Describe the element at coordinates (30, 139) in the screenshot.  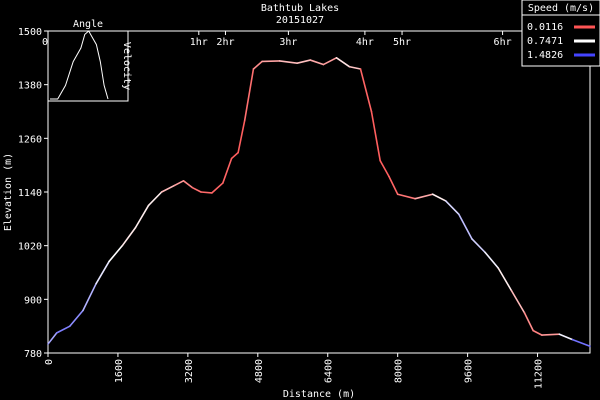
I see `y-tick-label: 1260` at that location.